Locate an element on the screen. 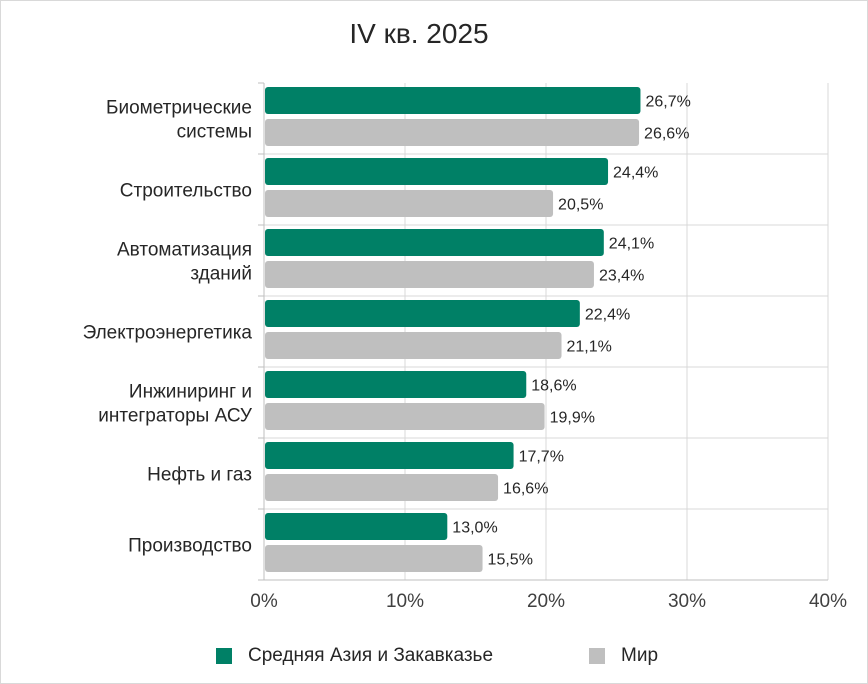 Image resolution: width=868 pixels, height=684 pixels. category-label: Биометрические is located at coordinates (179, 108).